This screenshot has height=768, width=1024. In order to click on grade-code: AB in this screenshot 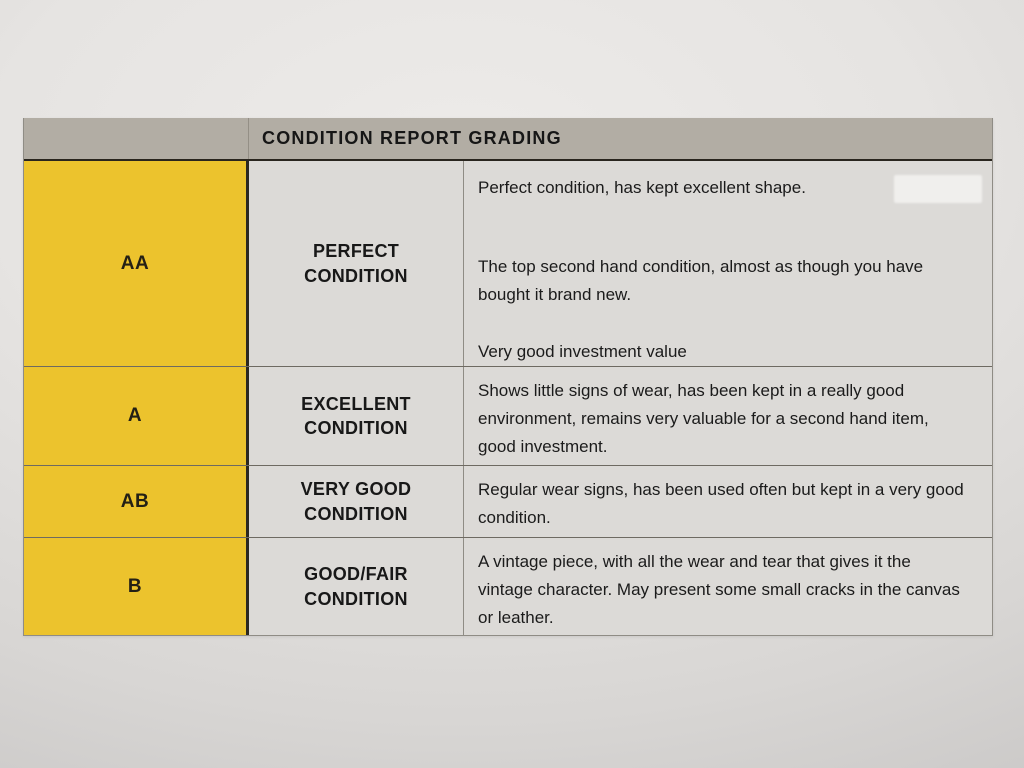, I will do `click(135, 501)`.